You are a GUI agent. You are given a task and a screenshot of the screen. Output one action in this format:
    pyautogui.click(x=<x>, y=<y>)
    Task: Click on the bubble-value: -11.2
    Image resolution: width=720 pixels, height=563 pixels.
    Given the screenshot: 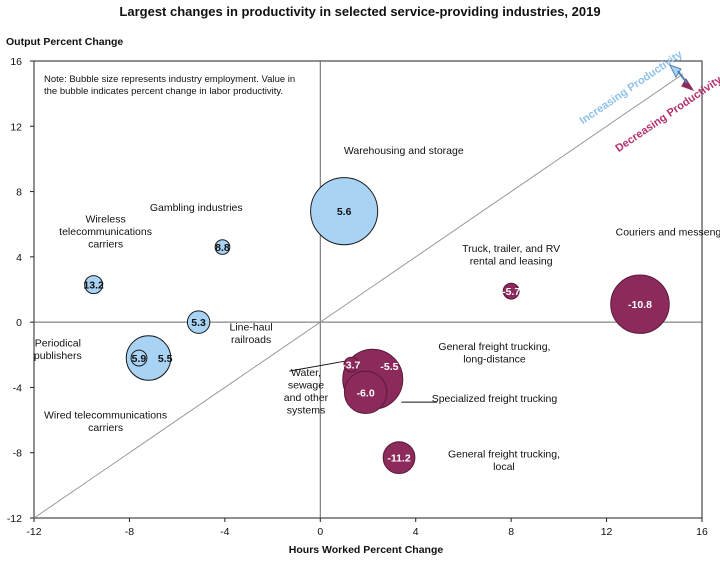 What is the action you would take?
    pyautogui.click(x=399, y=459)
    